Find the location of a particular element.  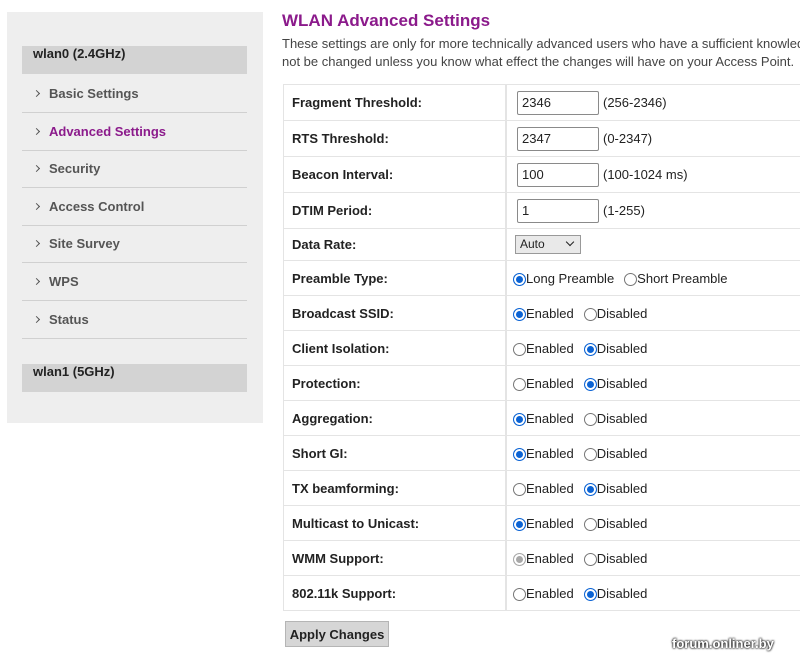

setting-row: 802.11k Support: Enabled Disabled is located at coordinates (541, 592).